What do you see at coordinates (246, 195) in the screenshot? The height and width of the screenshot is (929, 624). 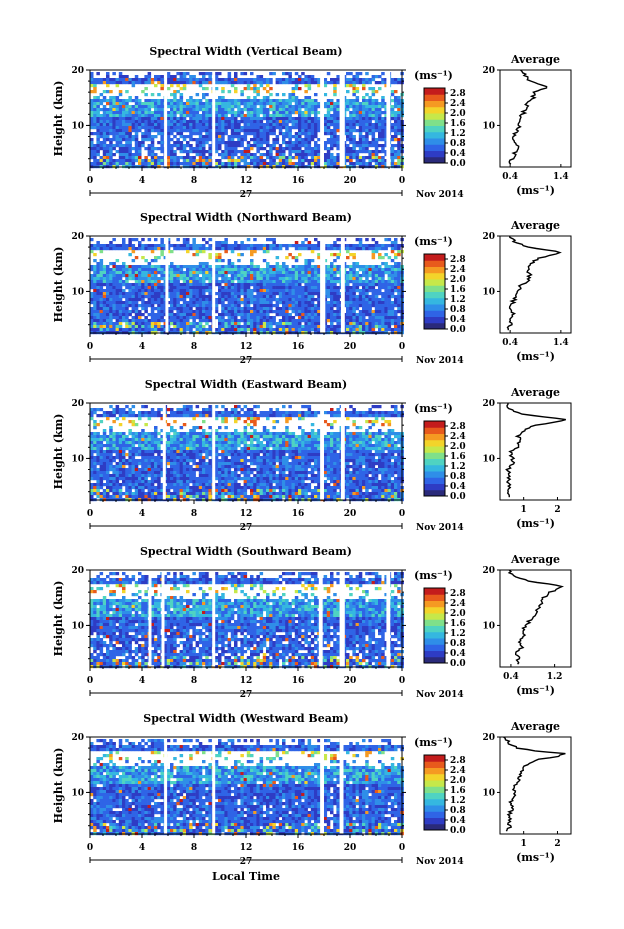 I see `date-day: 27` at bounding box center [246, 195].